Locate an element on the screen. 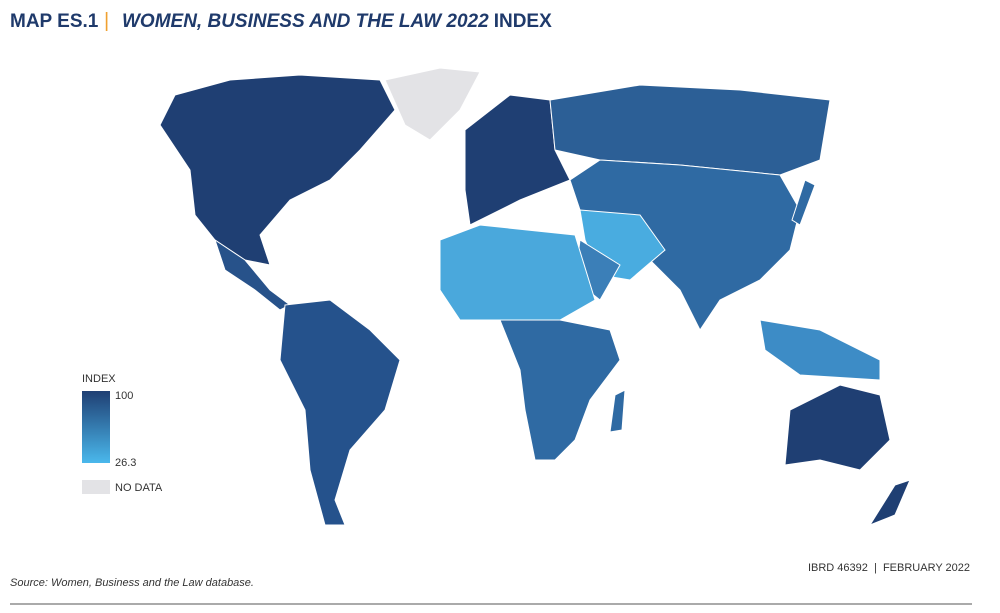 This screenshot has width=1000, height=613. legend-max: 100 is located at coordinates (124, 396).